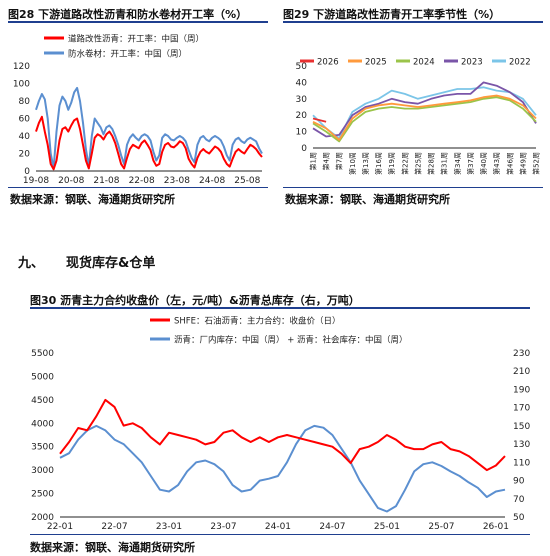  I want to click on fig30-x-tick-8: 26-01, so click(496, 527).